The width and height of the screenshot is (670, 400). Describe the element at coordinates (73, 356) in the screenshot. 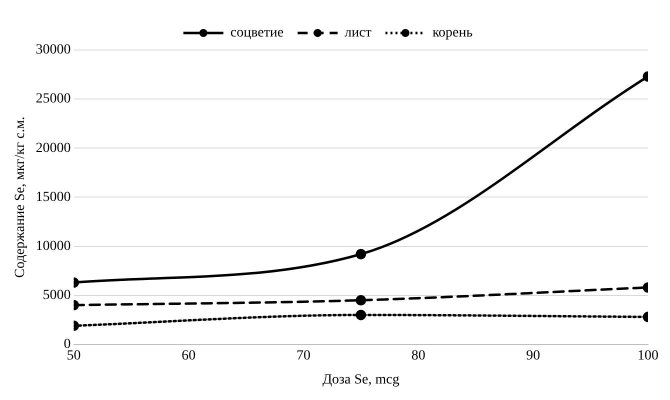

I see `x-tick-label: 50` at that location.